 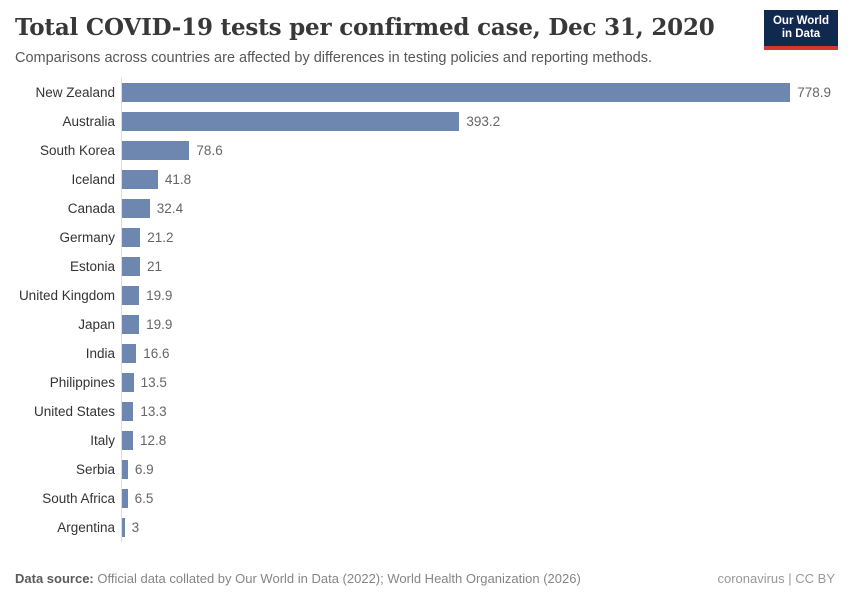 I want to click on bar-track: 21.2, so click(x=459, y=237).